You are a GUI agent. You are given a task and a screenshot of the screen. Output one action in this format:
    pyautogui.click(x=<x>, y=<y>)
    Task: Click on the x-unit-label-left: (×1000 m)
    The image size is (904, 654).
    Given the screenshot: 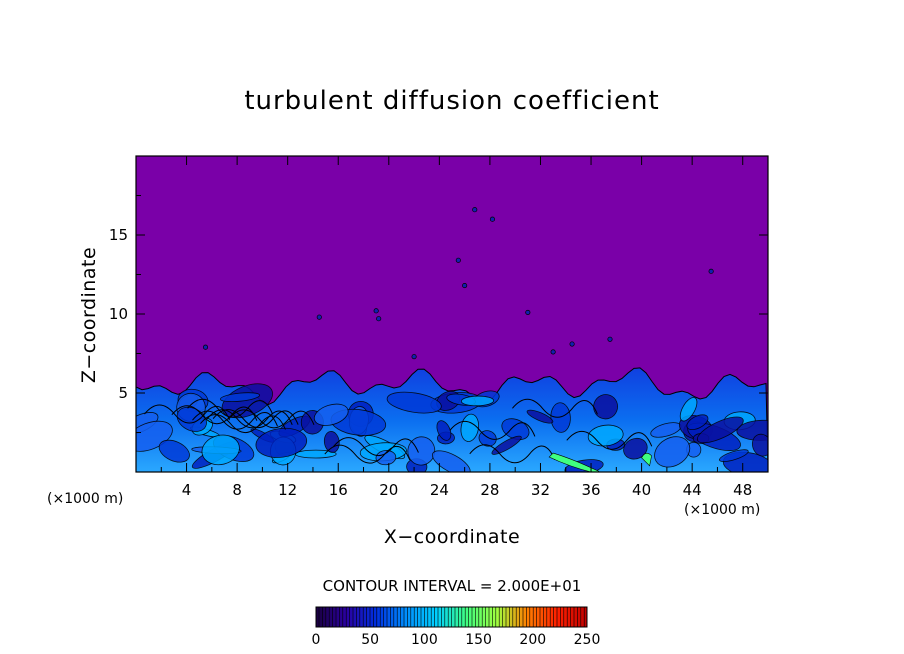 What is the action you would take?
    pyautogui.click(x=85, y=499)
    